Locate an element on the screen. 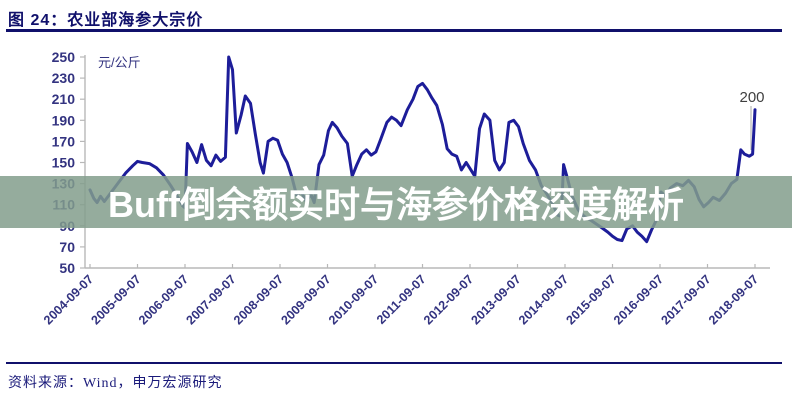 The width and height of the screenshot is (792, 400). y-tick-label: 170 is located at coordinates (64, 141).